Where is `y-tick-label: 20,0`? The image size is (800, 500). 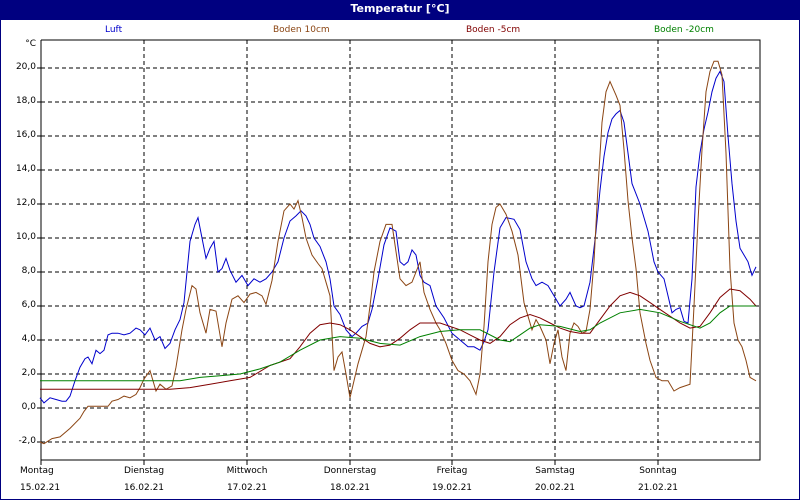
y-tick-label: 20,0 is located at coordinates (25, 67).